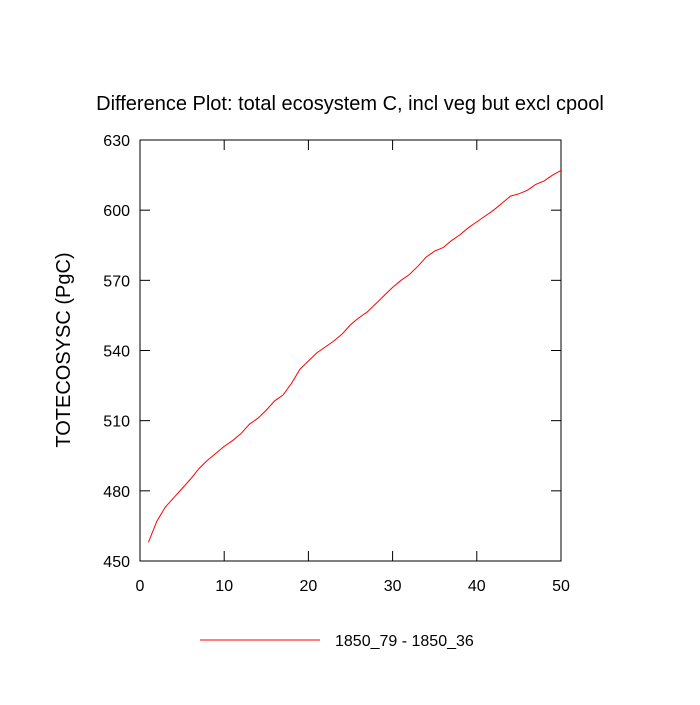 Image resolution: width=700 pixels, height=705 pixels. I want to click on y-tick-label: 630, so click(116, 141).